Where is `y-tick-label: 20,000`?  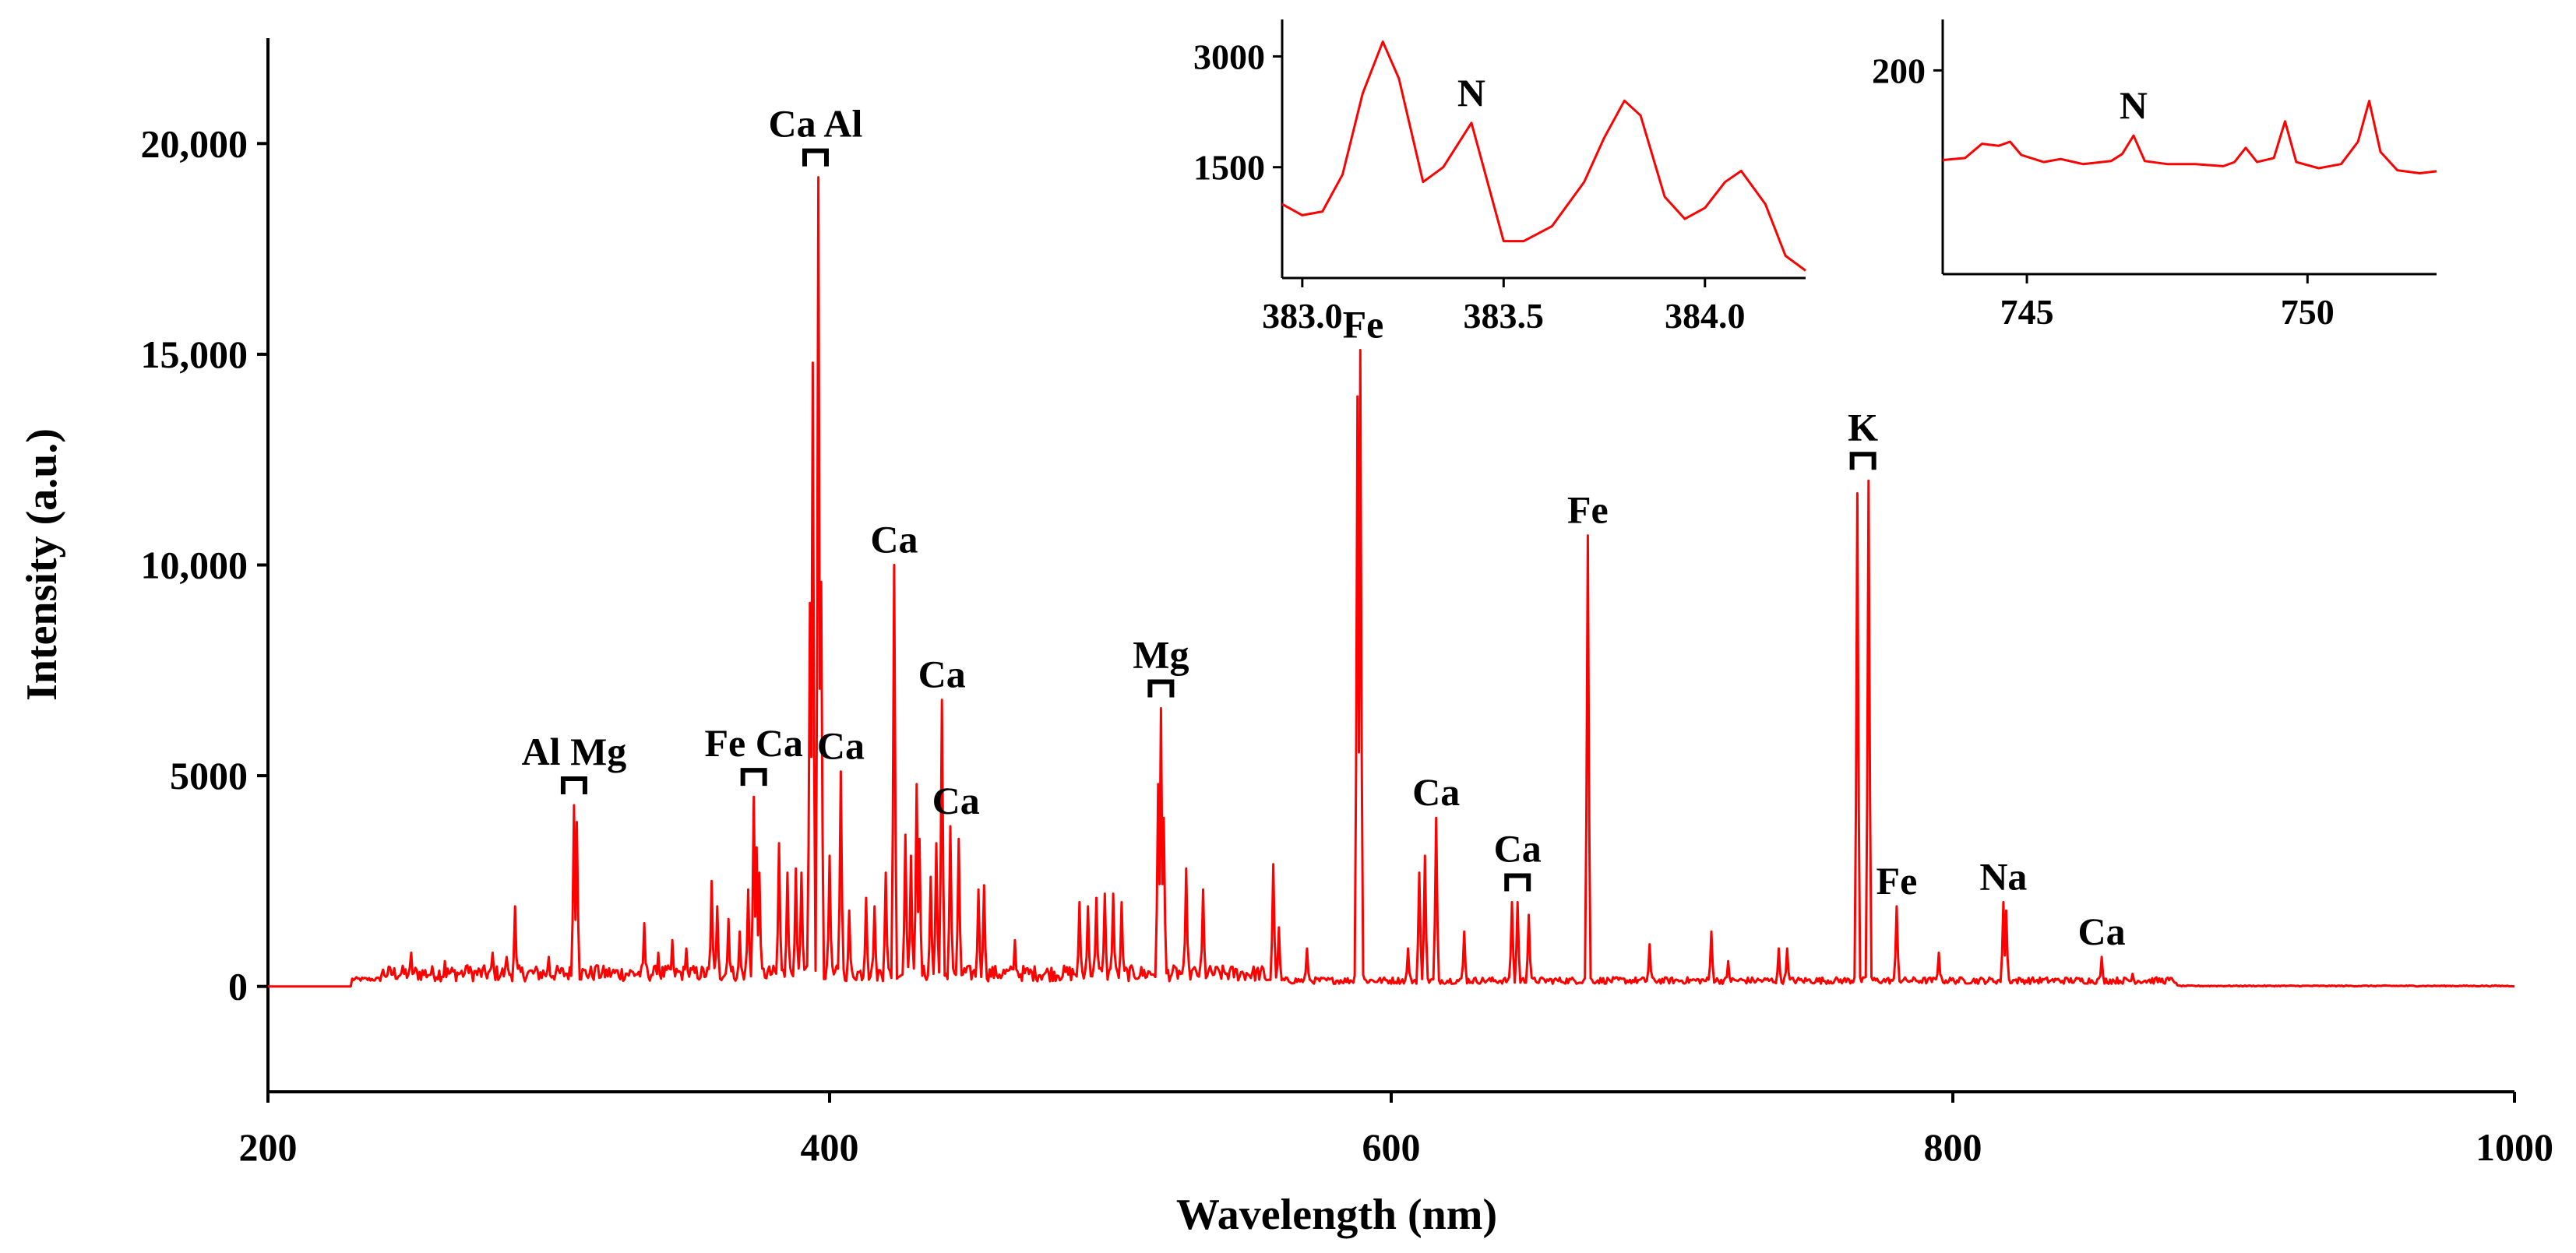 y-tick-label: 20,000 is located at coordinates (194, 143).